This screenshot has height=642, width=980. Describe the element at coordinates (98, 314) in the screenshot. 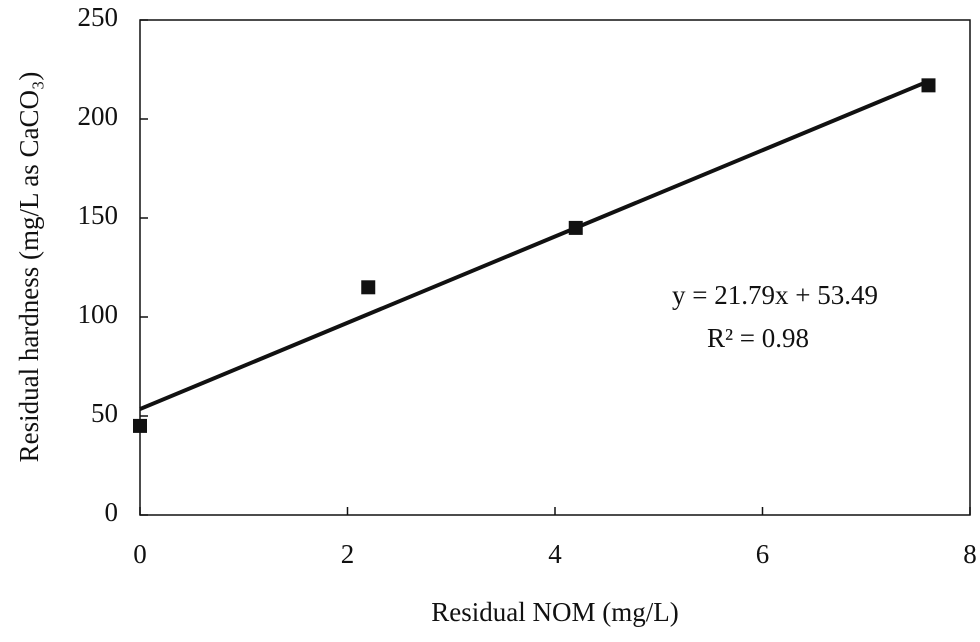

I see `y-tick-label: 100` at that location.